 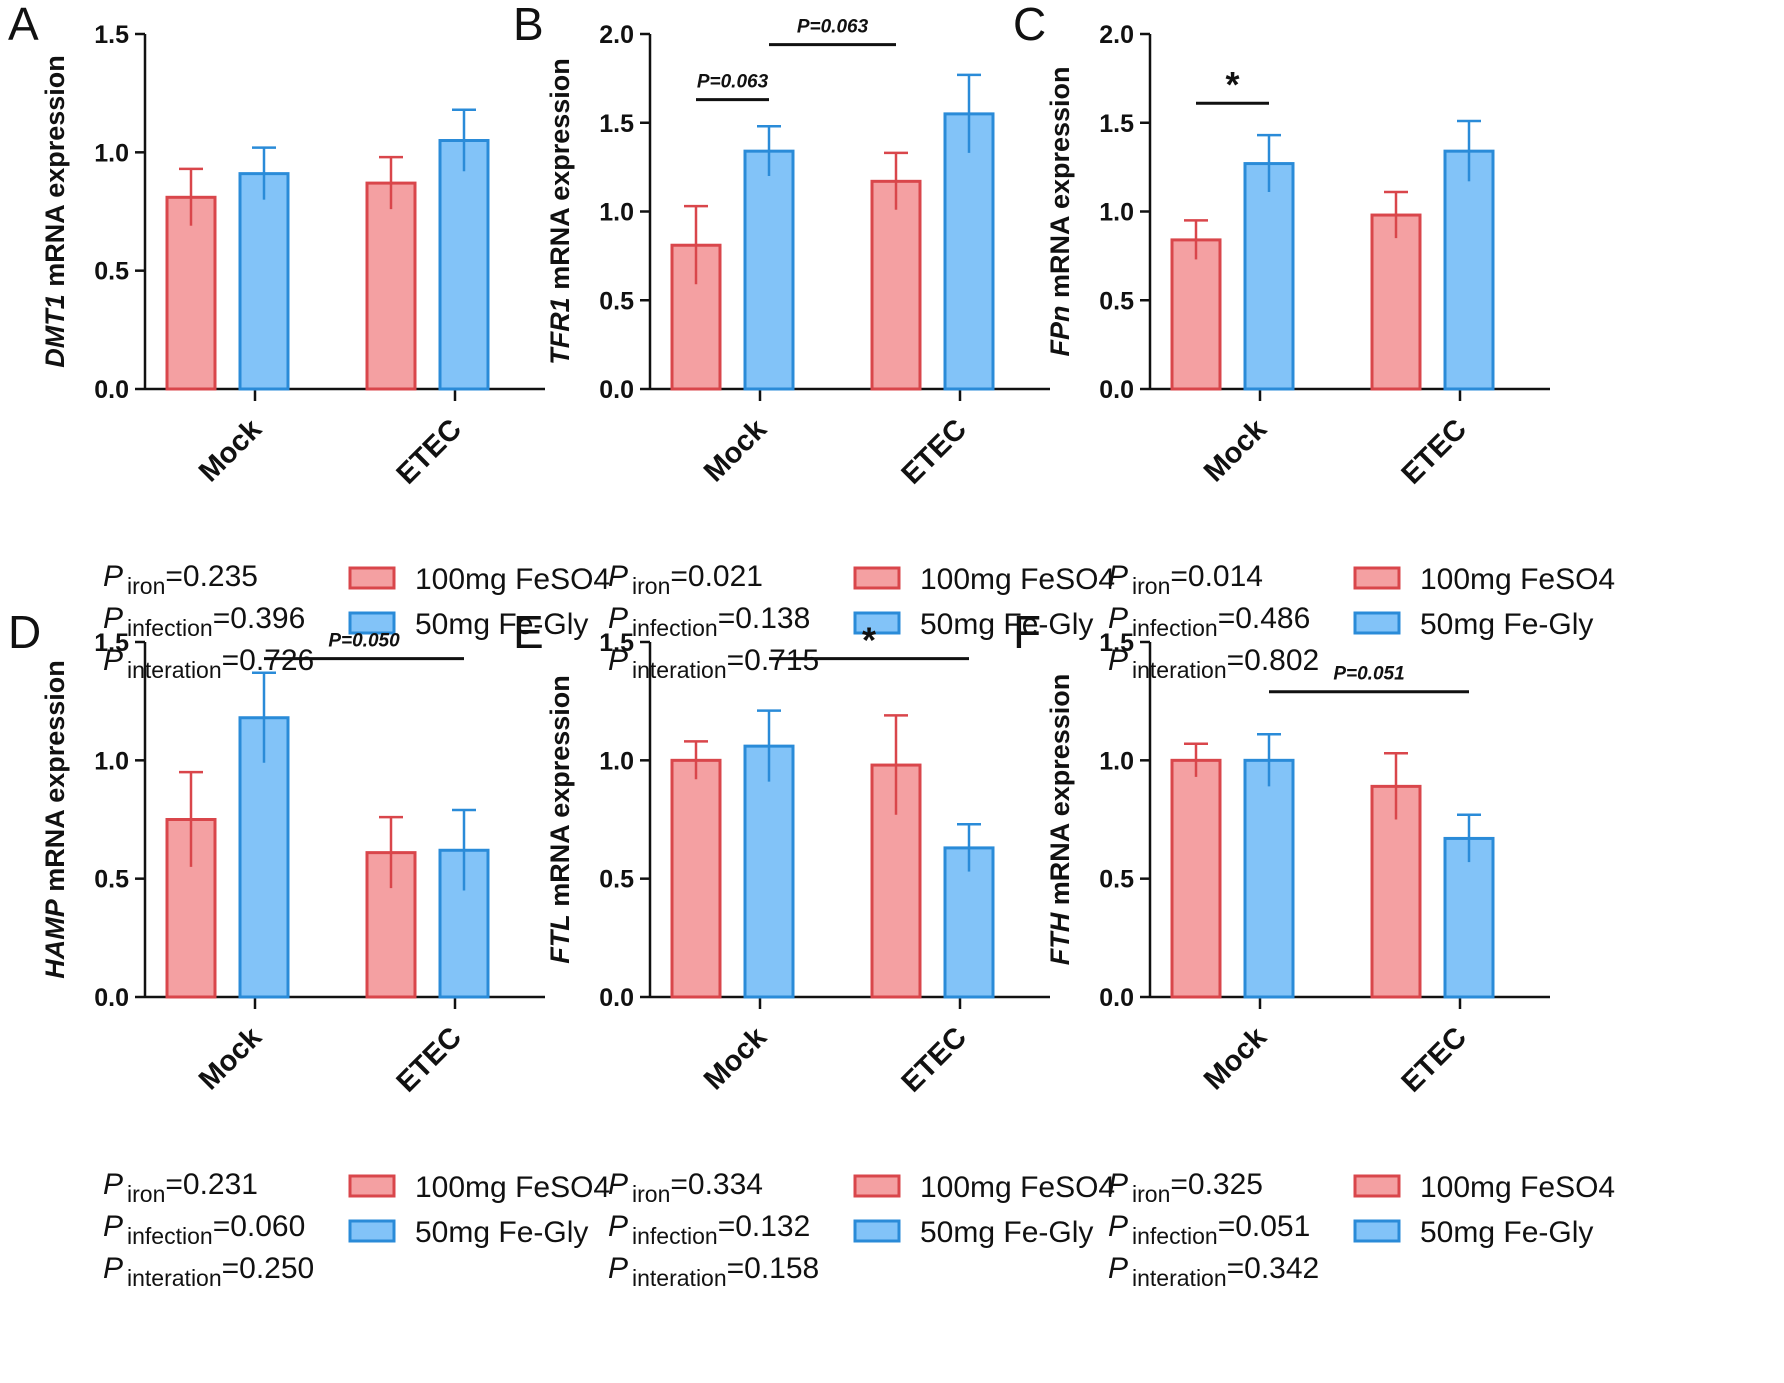 I want to click on gene-name: HAMP, so click(x=55, y=938).